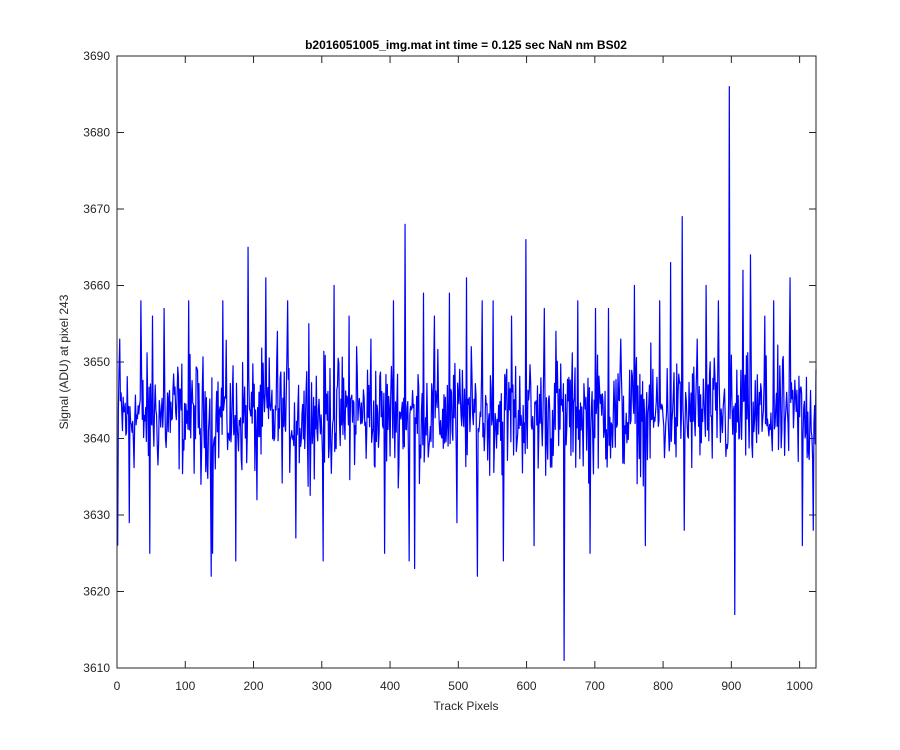 This screenshot has height=750, width=900. What do you see at coordinates (96, 668) in the screenshot?
I see `y-tick-label: 3610` at bounding box center [96, 668].